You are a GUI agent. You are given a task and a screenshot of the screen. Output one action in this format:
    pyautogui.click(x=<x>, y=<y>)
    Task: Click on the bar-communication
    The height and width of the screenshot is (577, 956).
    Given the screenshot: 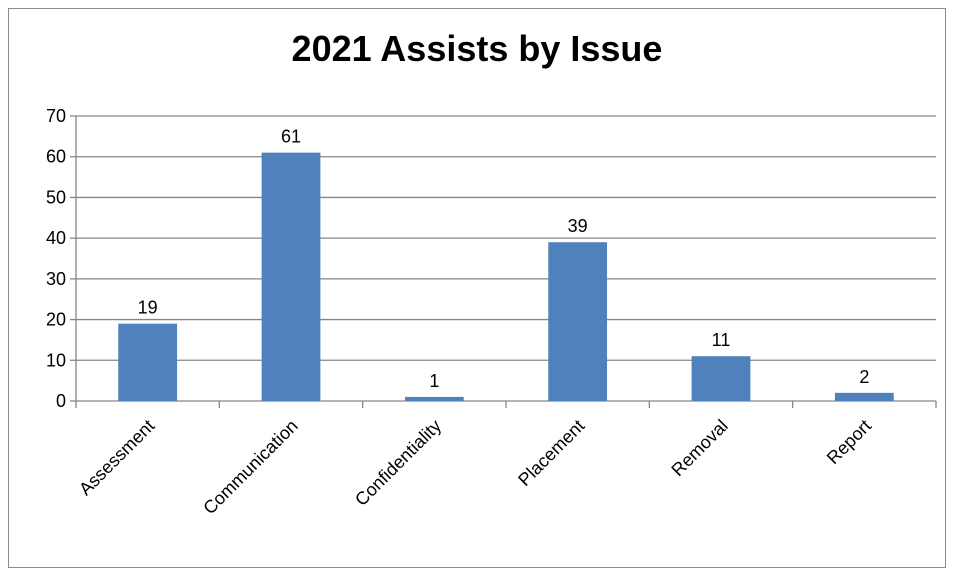 What is the action you would take?
    pyautogui.click(x=291, y=276)
    